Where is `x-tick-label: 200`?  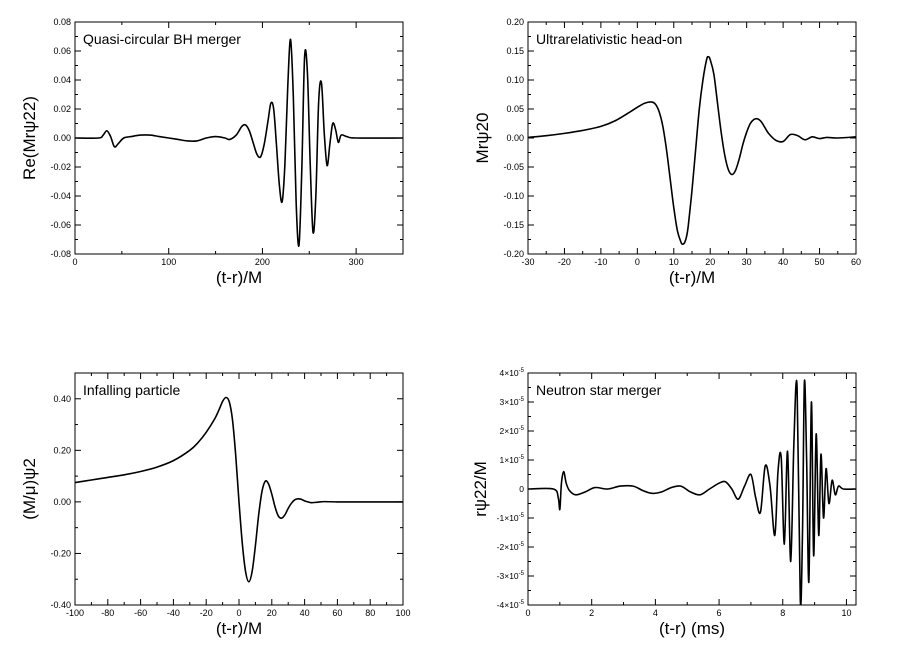 x-tick-label: 200 is located at coordinates (262, 262).